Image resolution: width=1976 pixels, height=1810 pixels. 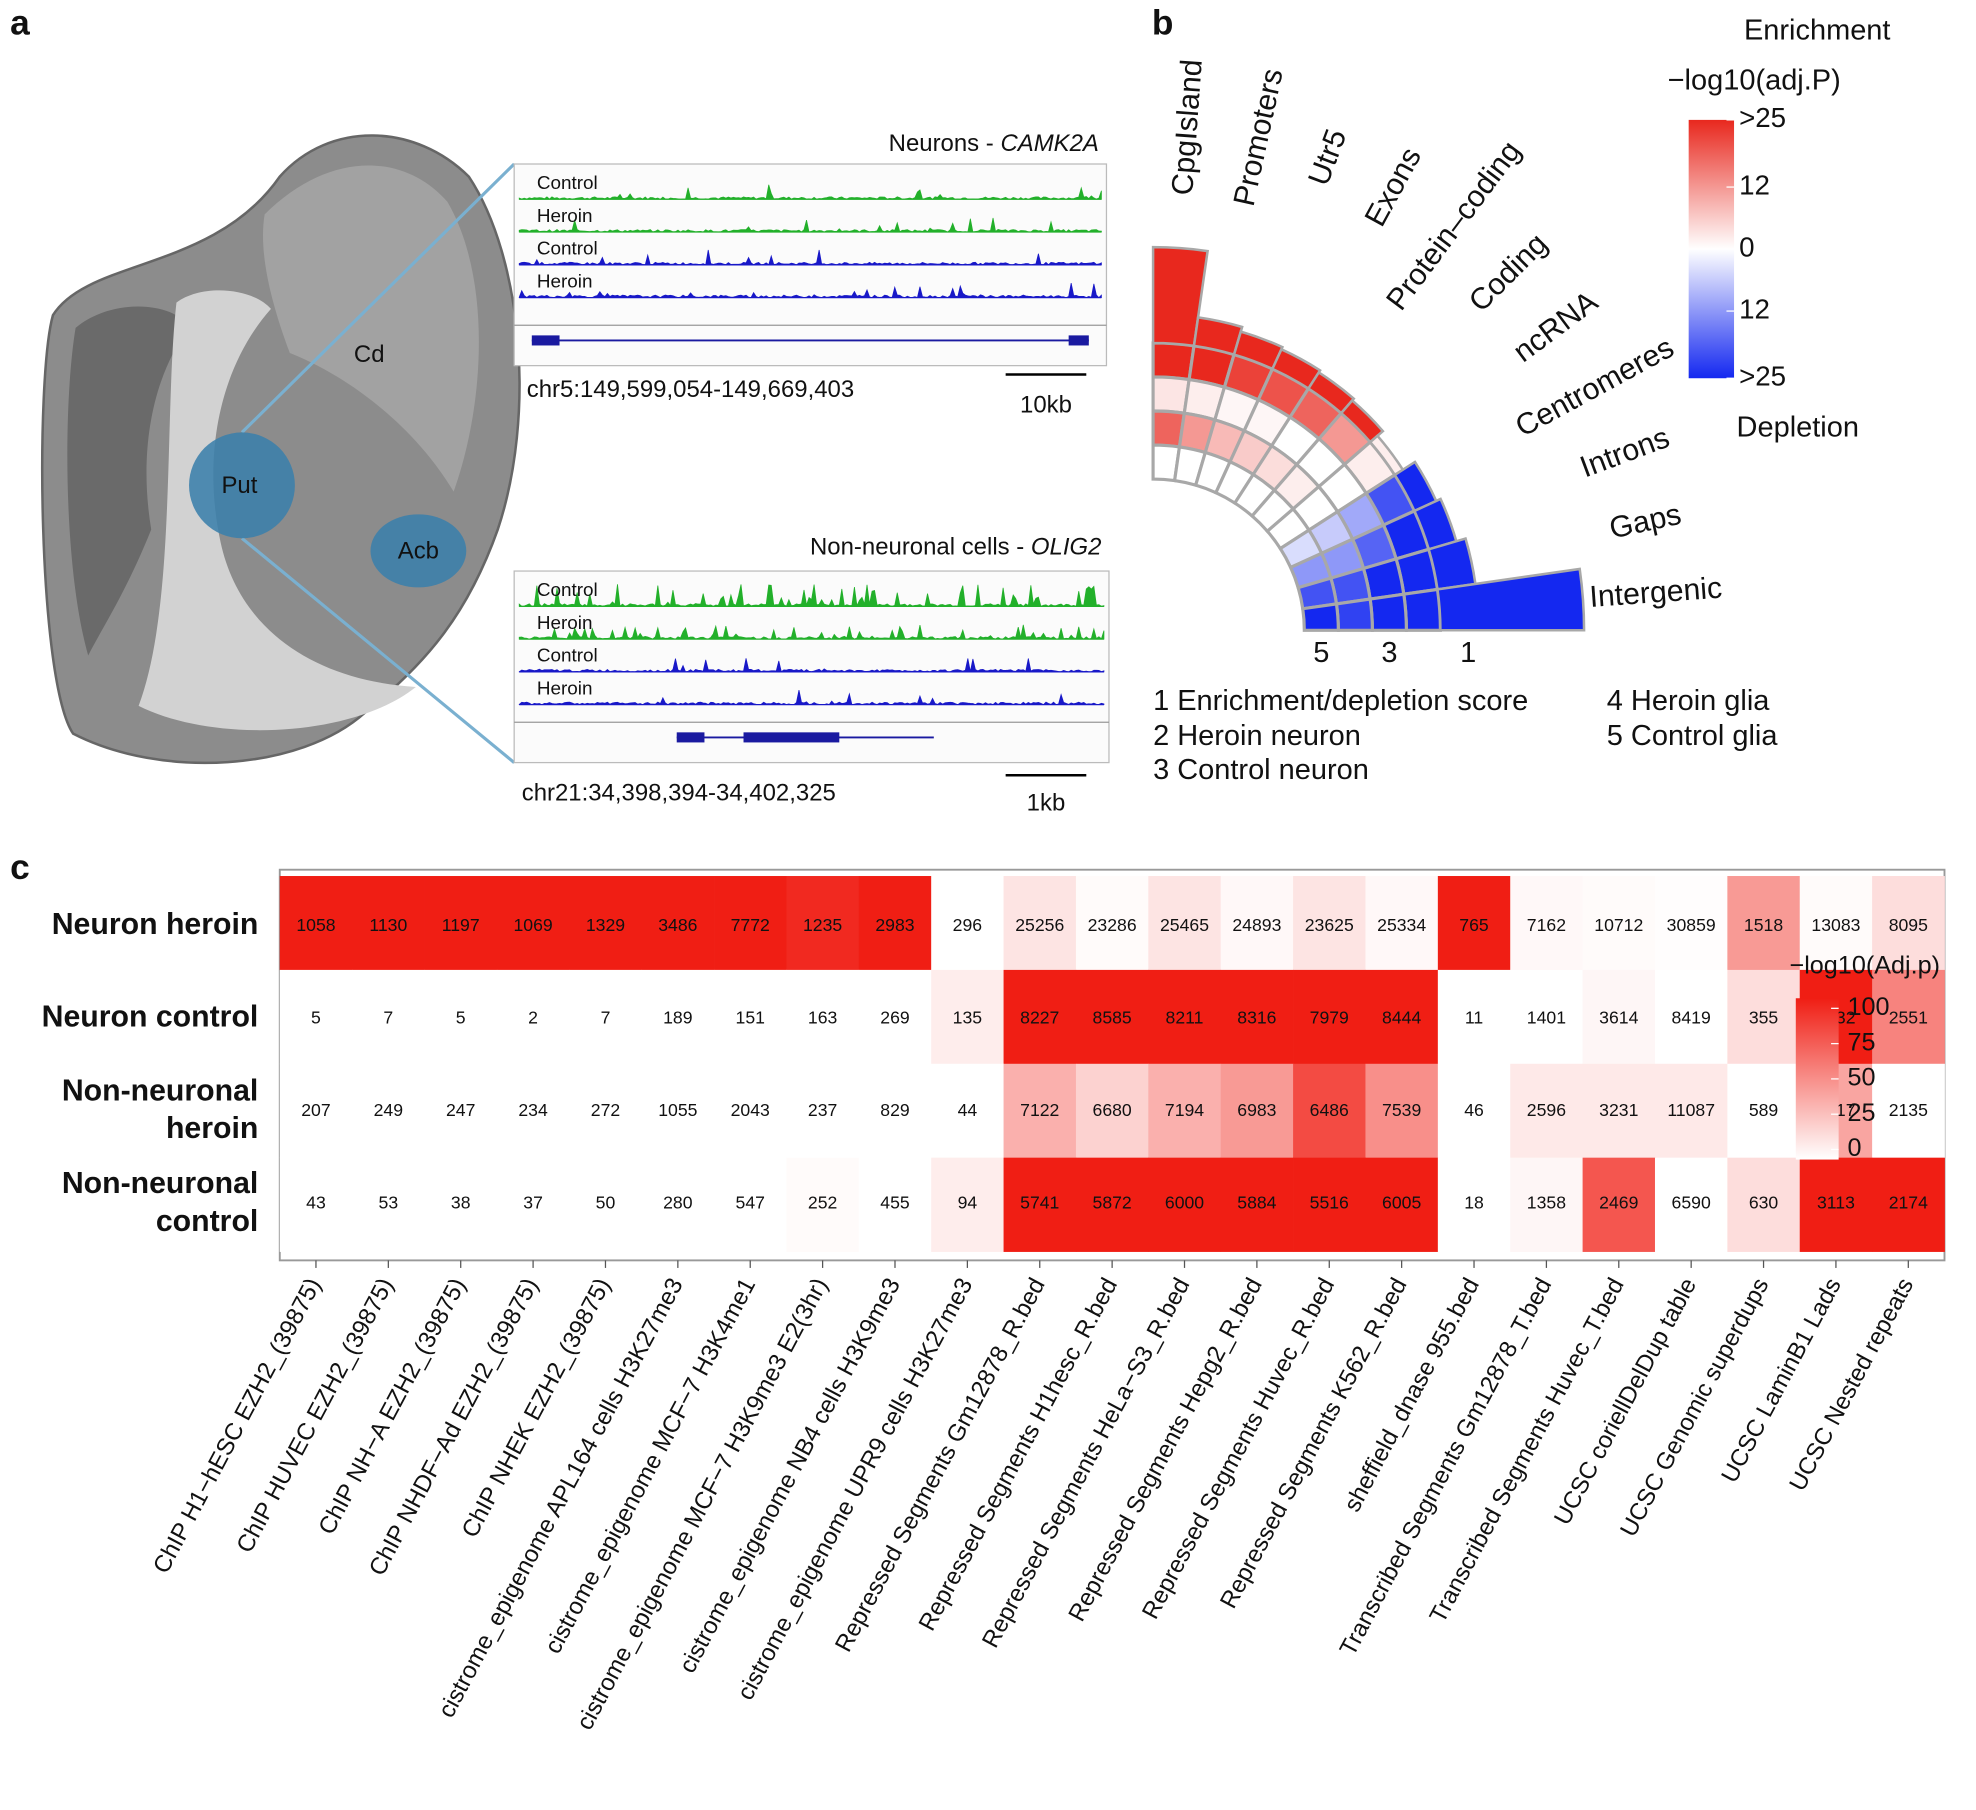 I want to click on panel-letter: c, so click(x=20, y=867).